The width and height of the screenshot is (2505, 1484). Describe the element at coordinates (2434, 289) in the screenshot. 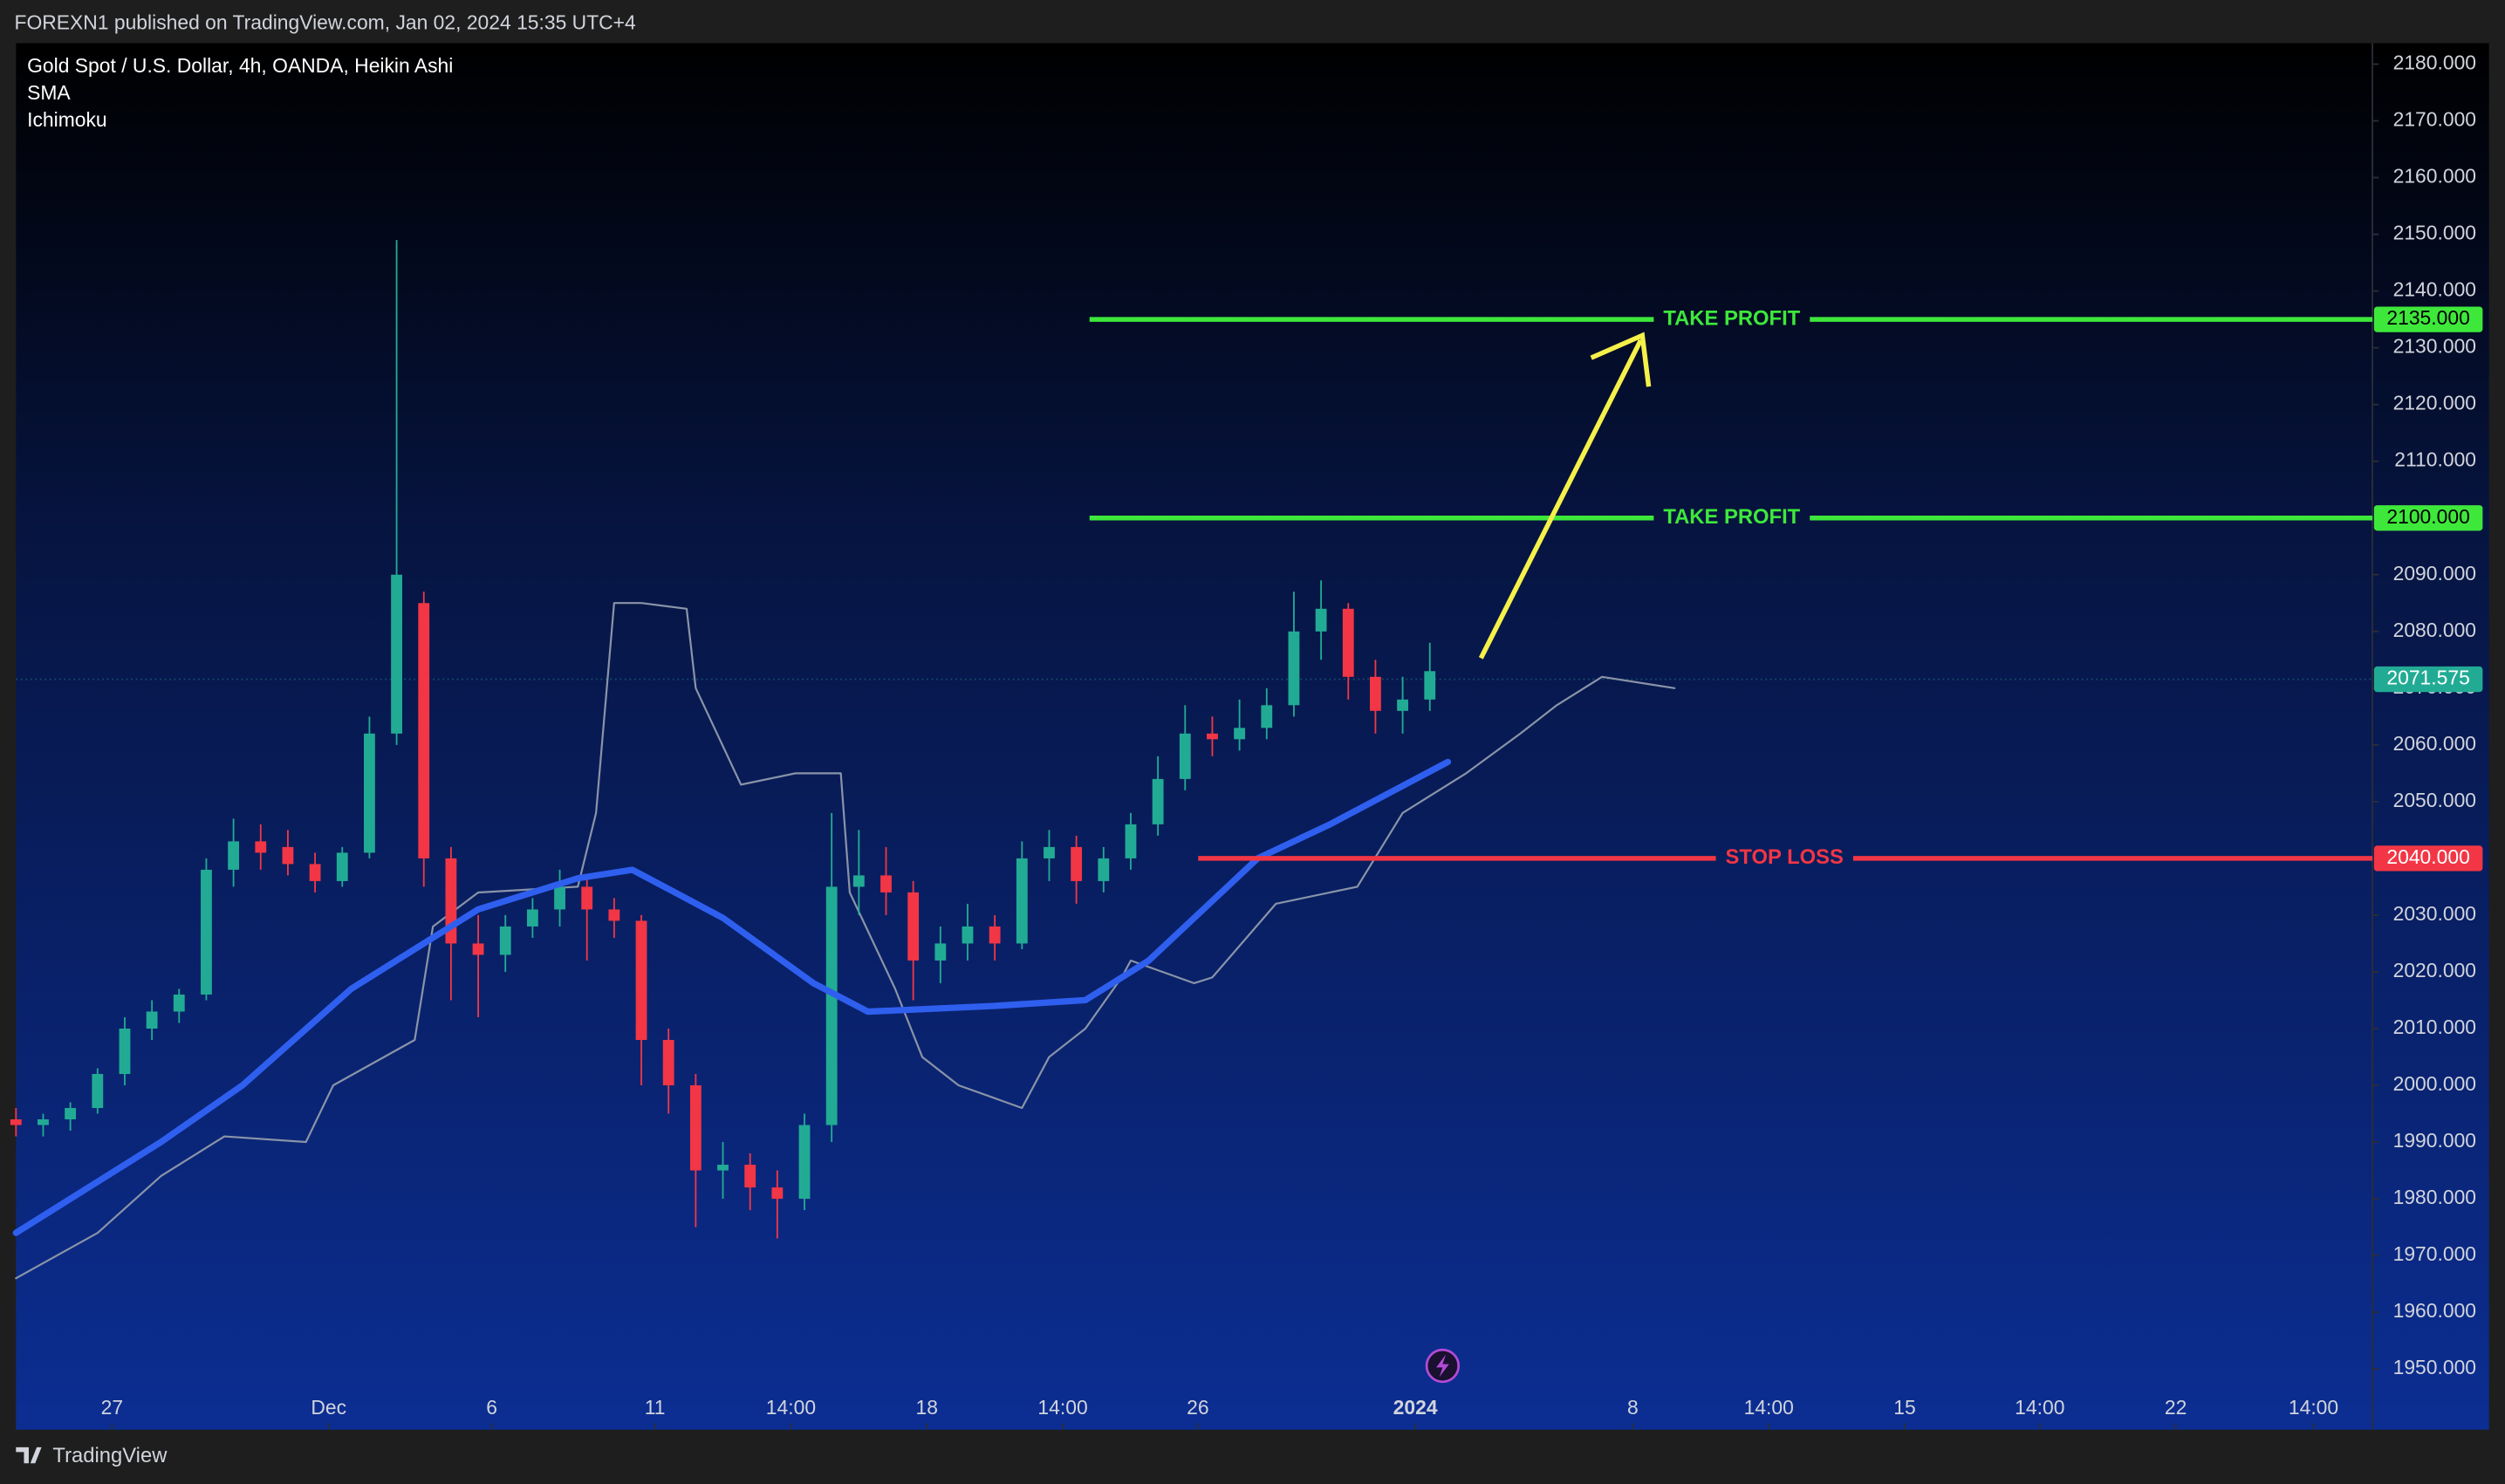

I see `y-tick-label: 2140.000` at that location.